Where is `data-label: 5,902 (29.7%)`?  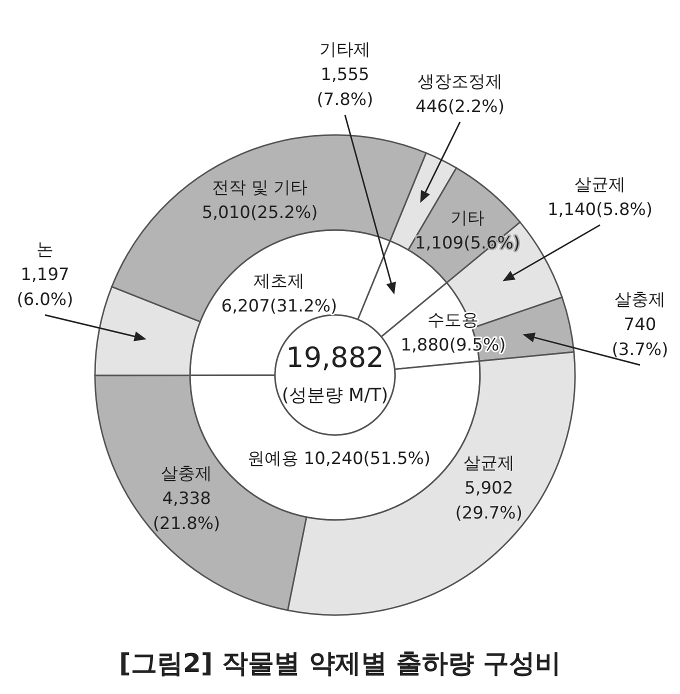 data-label: 5,902 (29.7%) is located at coordinates (488, 501).